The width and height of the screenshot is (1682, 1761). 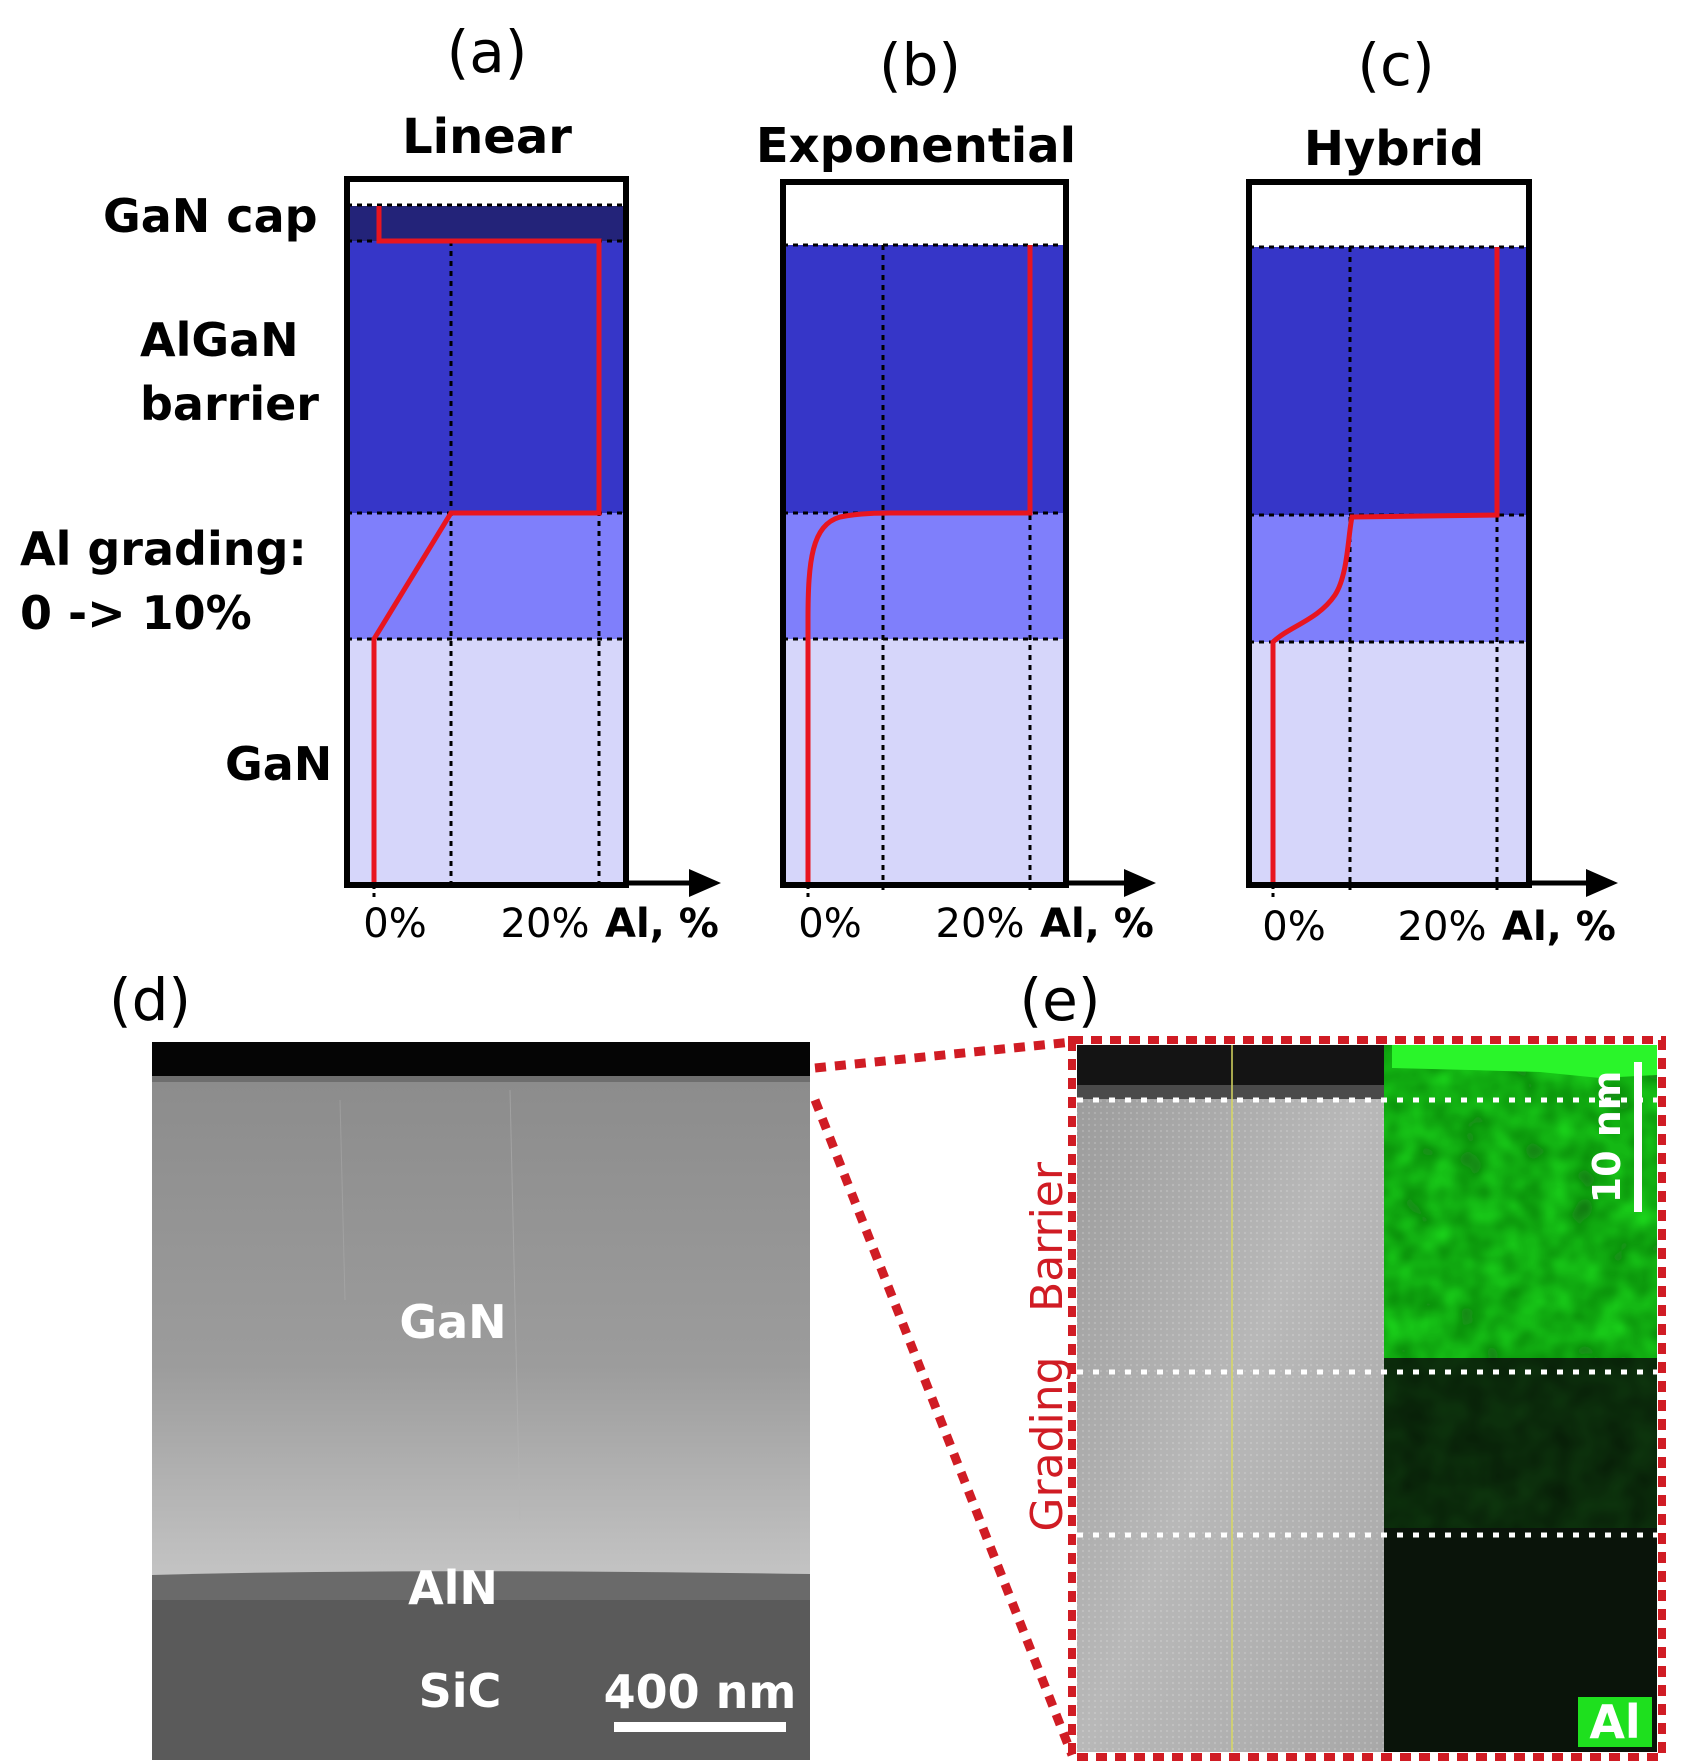 What do you see at coordinates (487, 52) in the screenshot?
I see `panel-a-label: (a)` at bounding box center [487, 52].